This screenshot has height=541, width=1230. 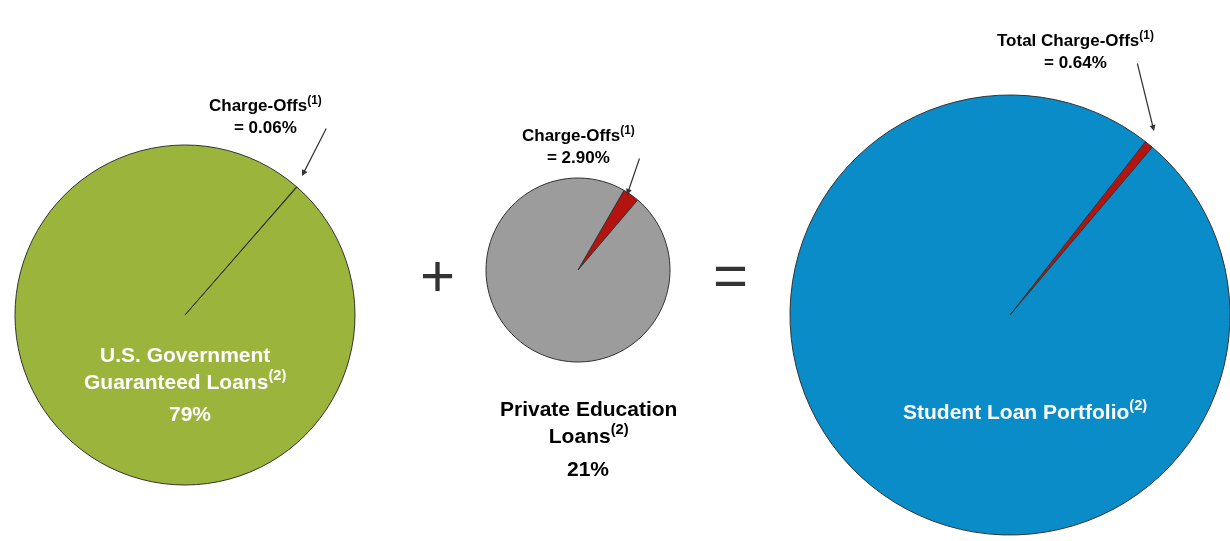 What do you see at coordinates (588, 468) in the screenshot?
I see `text: 21%` at bounding box center [588, 468].